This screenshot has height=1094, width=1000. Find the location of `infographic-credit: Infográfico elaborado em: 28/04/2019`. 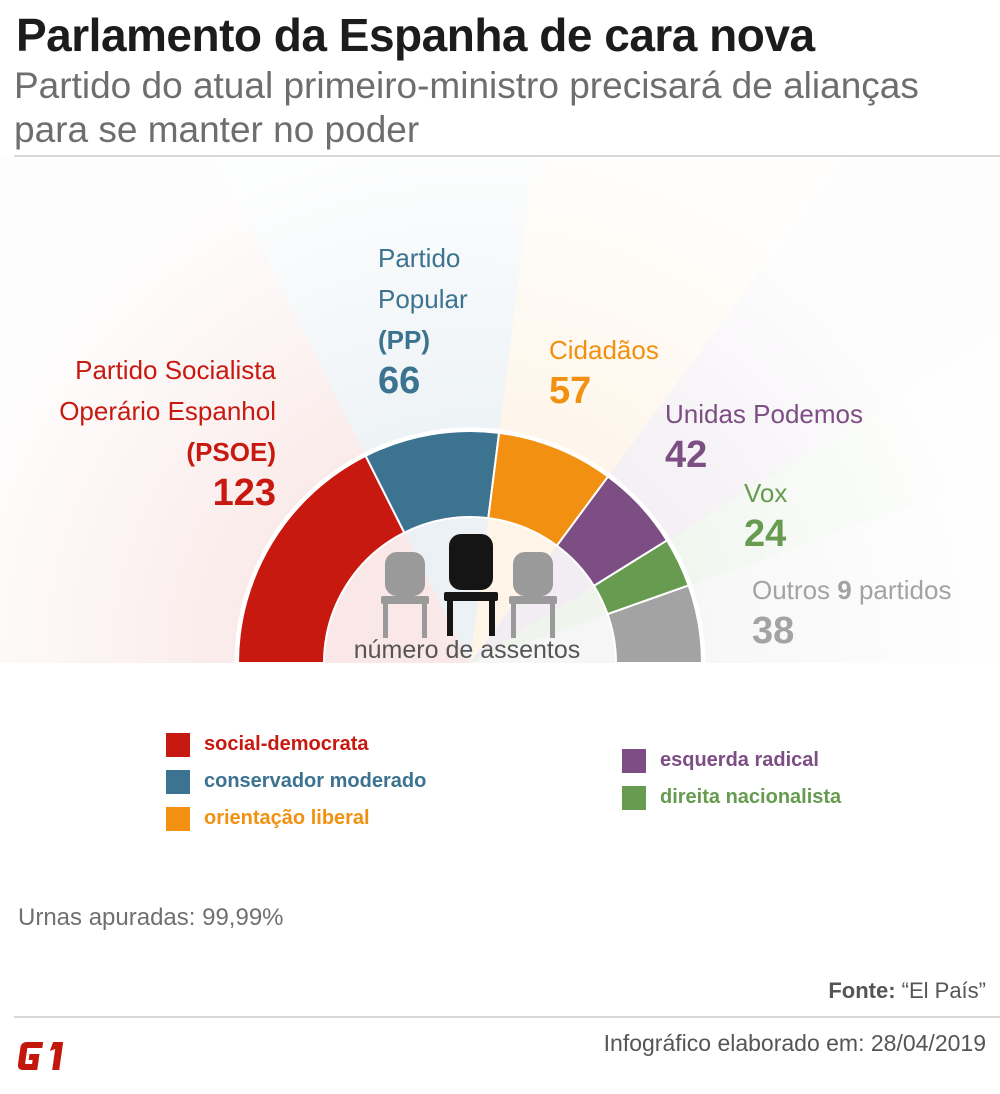

infographic-credit: Infográfico elaborado em: 28/04/2019 is located at coordinates (794, 1043).